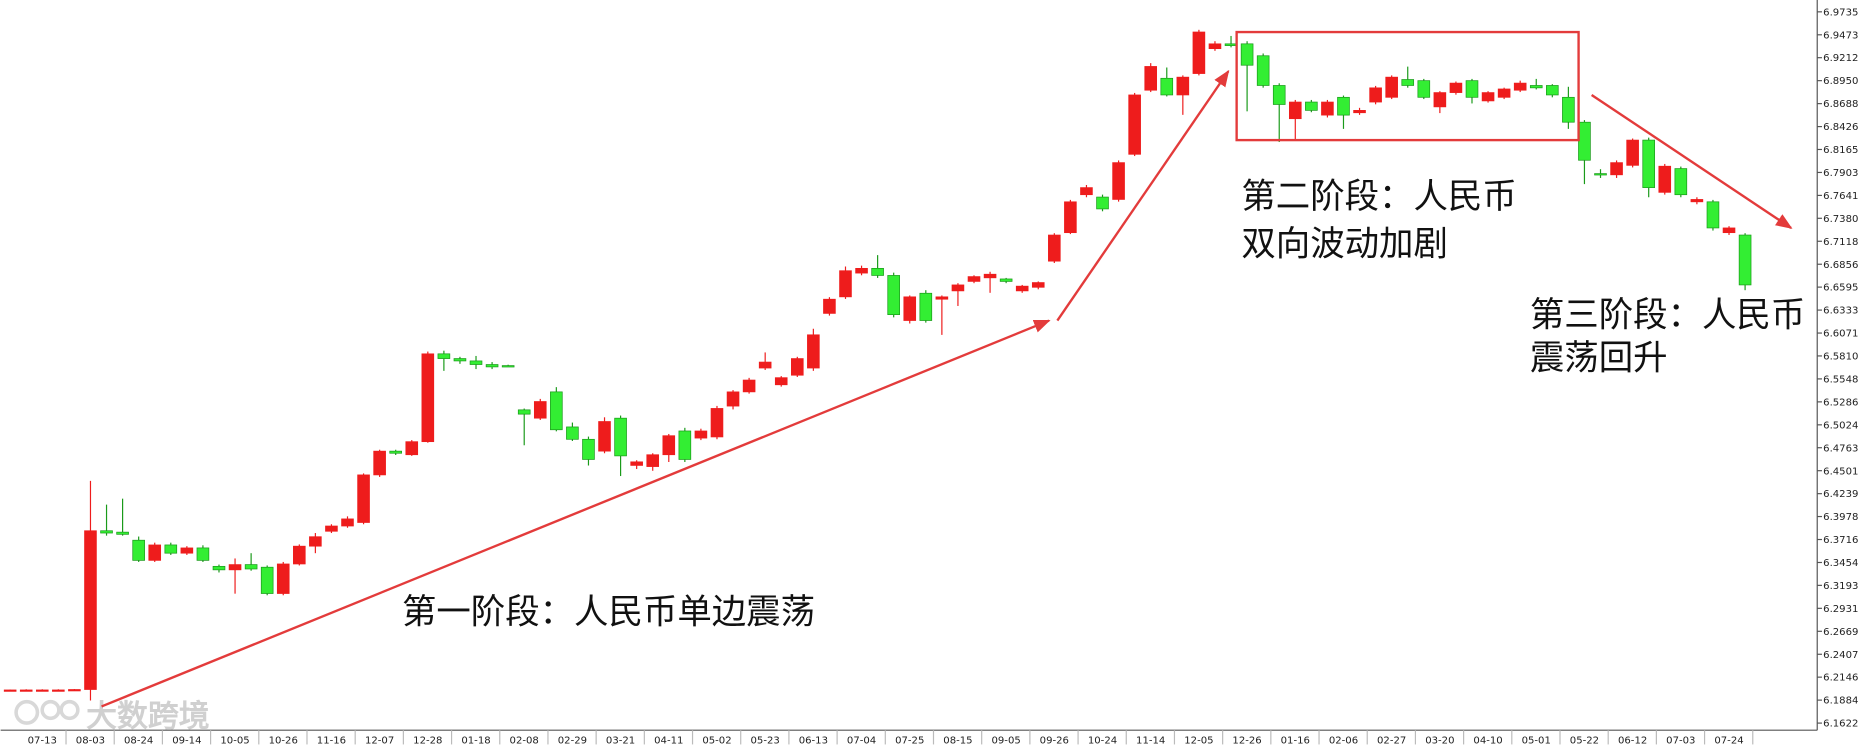  Describe the element at coordinates (1840, 265) in the screenshot. I see `y-tick-label: 6.6856` at that location.